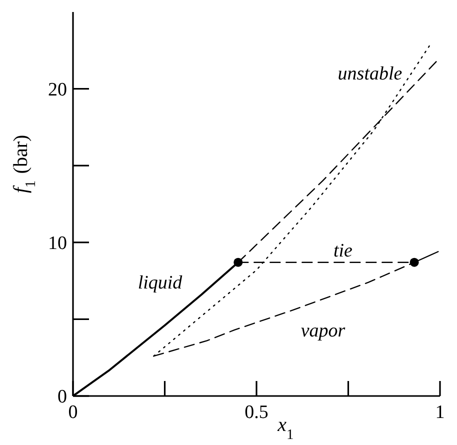  What do you see at coordinates (370, 74) in the screenshot?
I see `annotation: unstable` at bounding box center [370, 74].